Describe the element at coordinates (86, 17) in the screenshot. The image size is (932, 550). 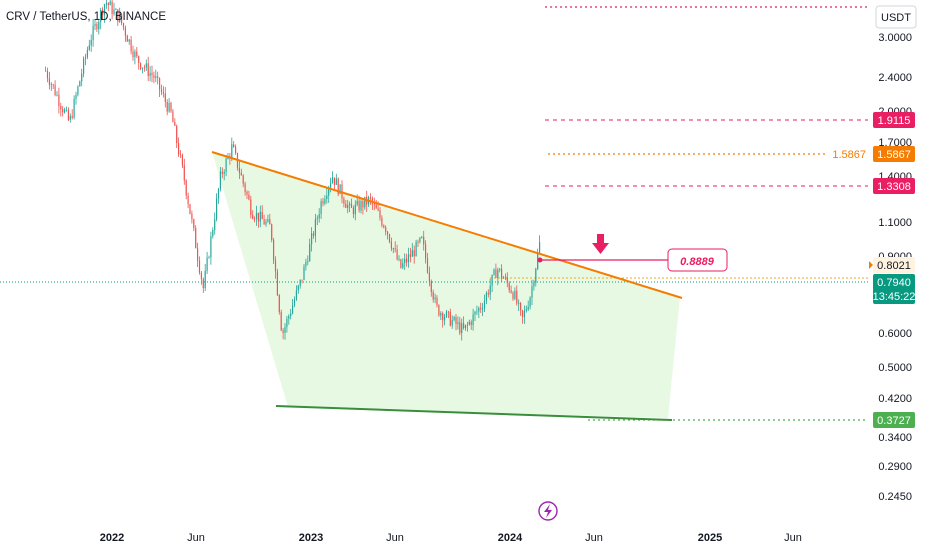
I see `symbol-header: CRV / TetherUS, 1D, BINANCE` at that location.